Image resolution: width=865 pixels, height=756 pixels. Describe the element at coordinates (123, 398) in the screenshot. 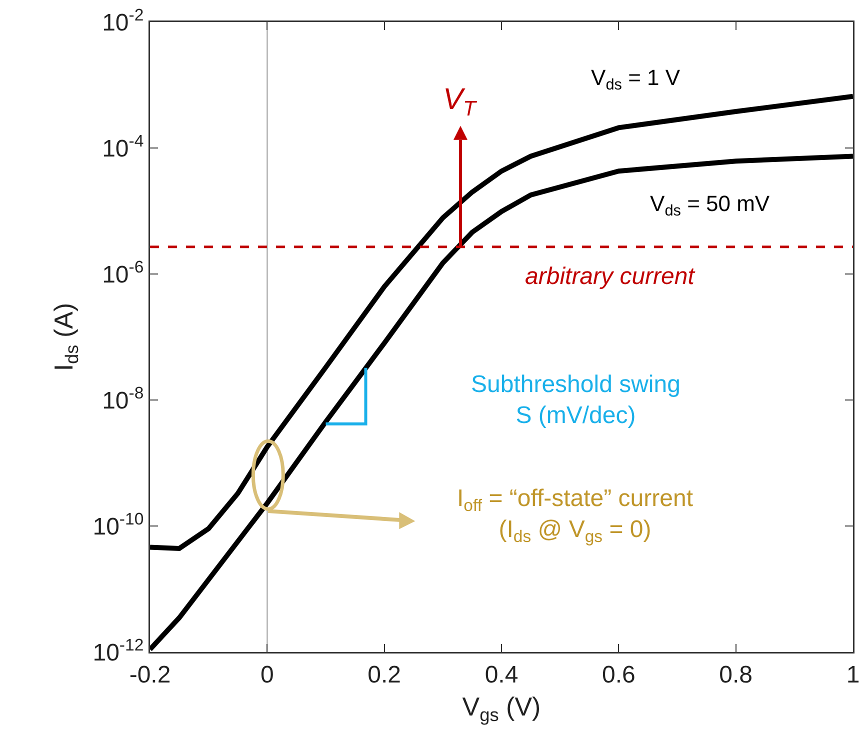

I see `y-tick-label: 10$^{-8}$` at that location.